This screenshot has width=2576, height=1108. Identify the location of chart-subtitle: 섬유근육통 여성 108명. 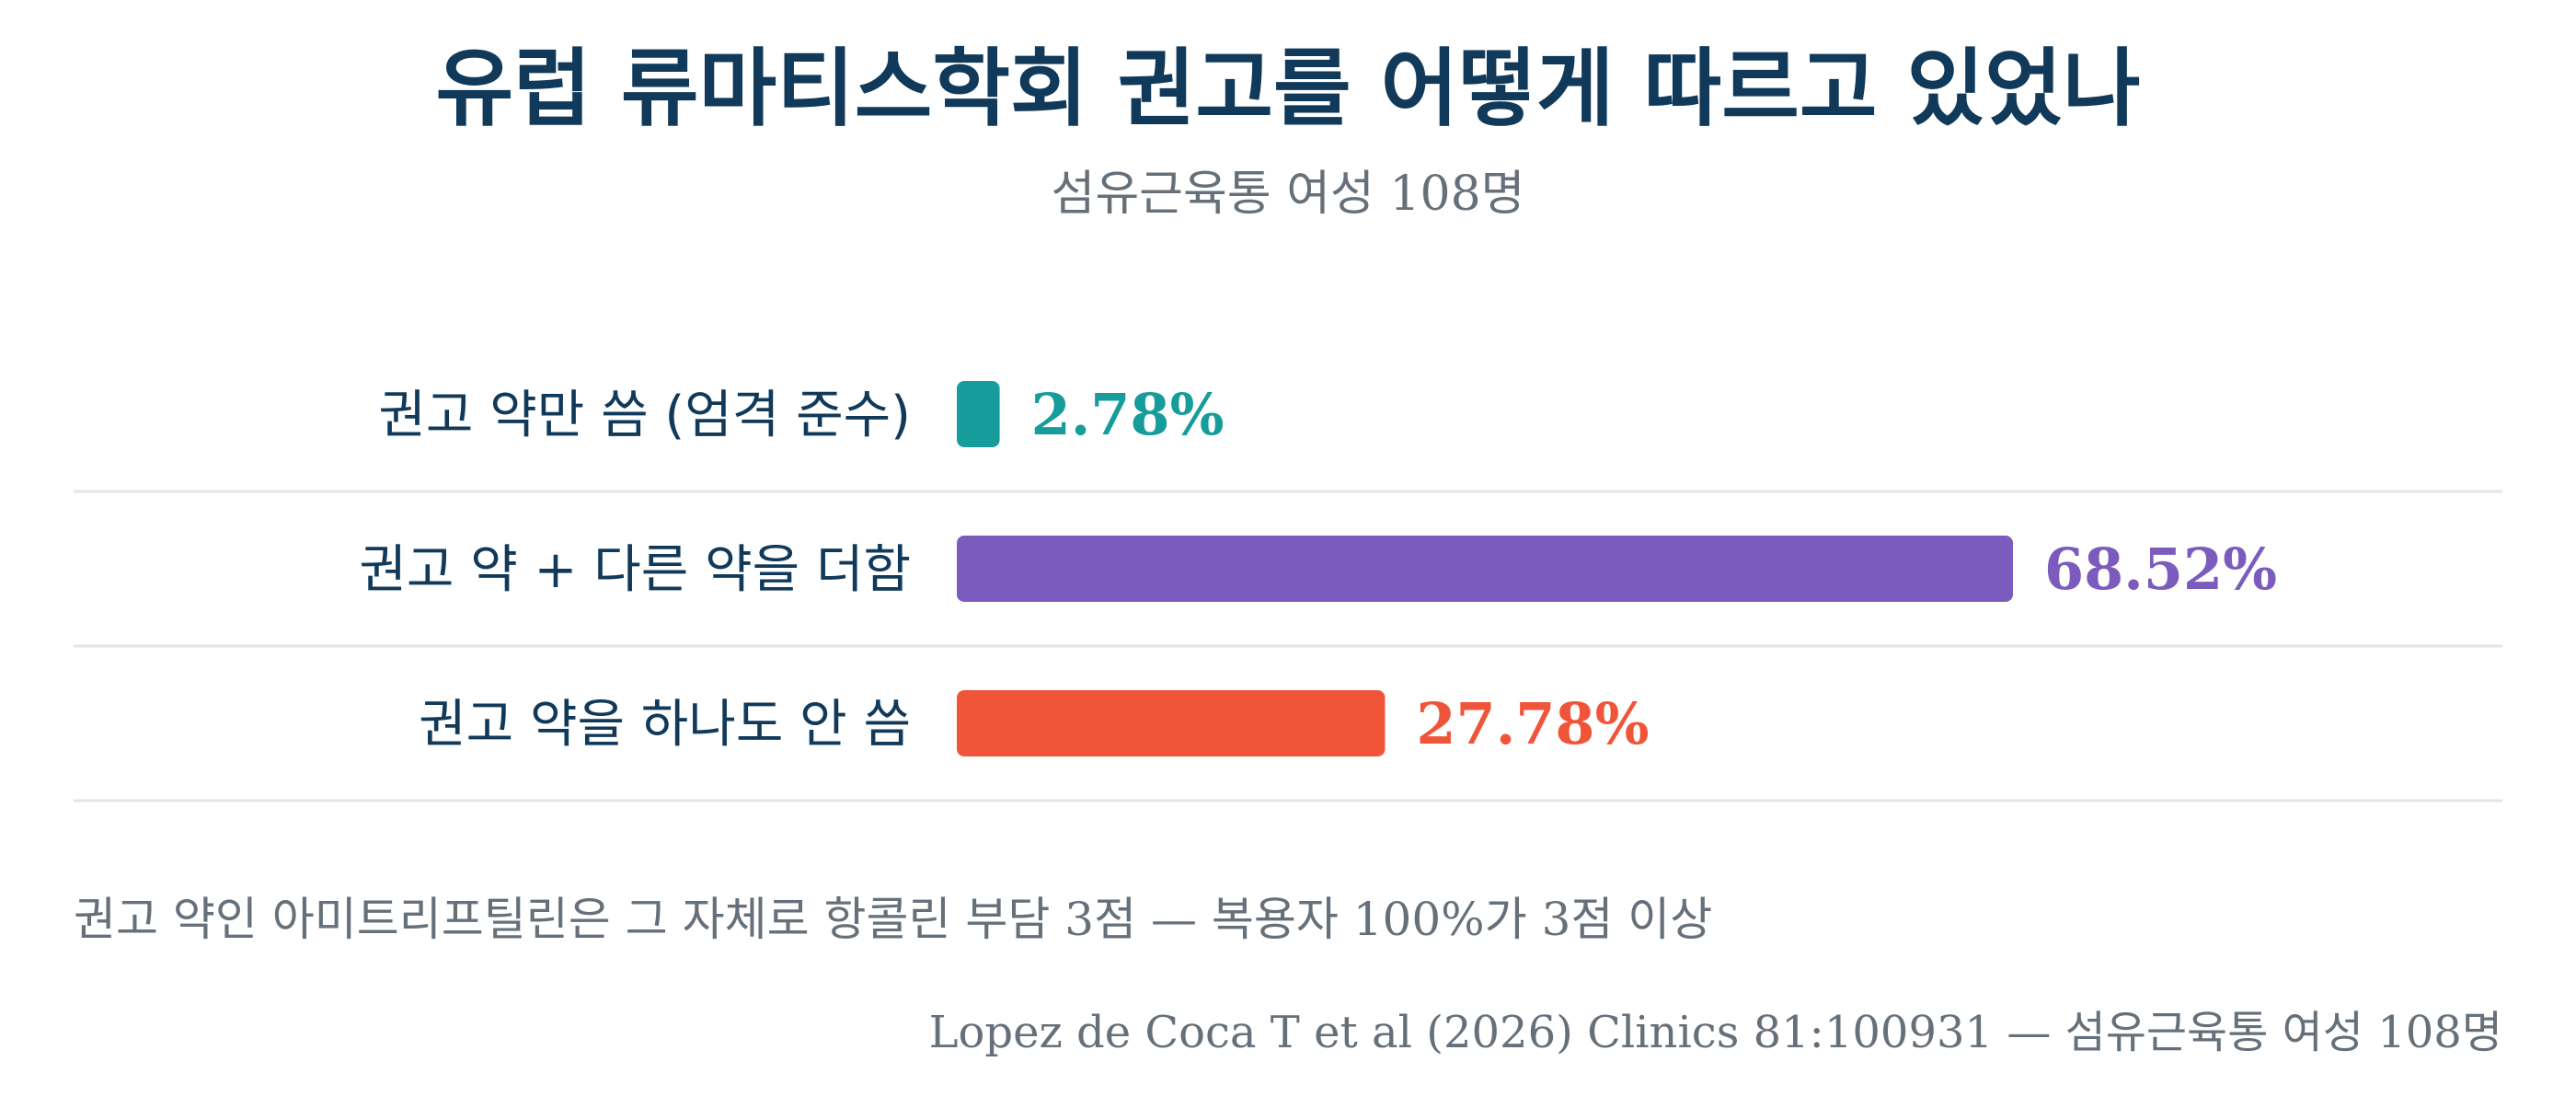
(1287, 194).